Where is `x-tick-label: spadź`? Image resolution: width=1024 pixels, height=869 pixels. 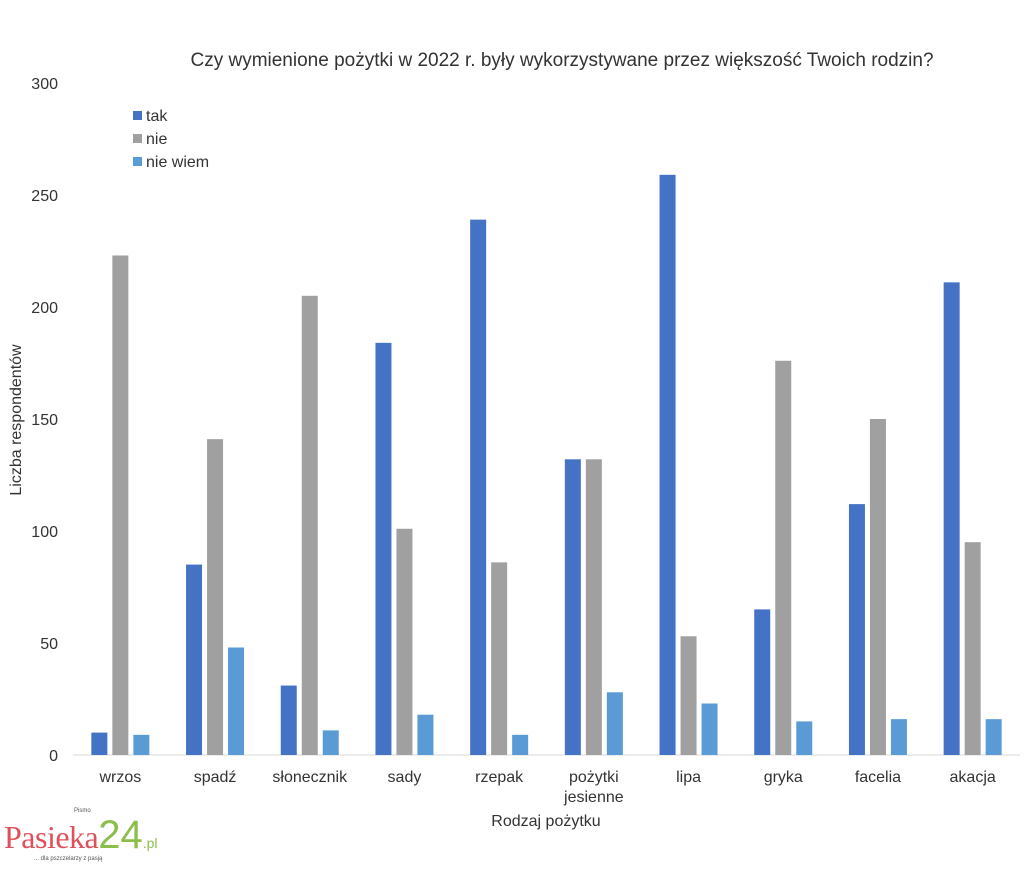 x-tick-label: spadź is located at coordinates (215, 777).